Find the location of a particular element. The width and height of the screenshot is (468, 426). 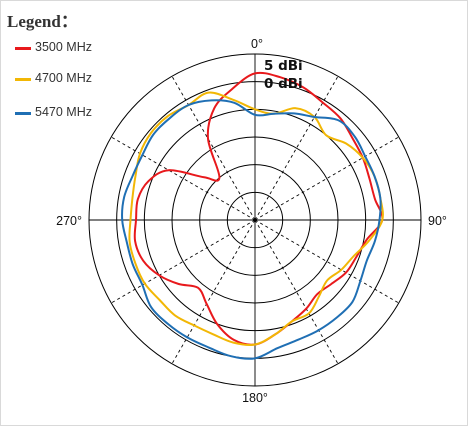

angle-label-90: 90° is located at coordinates (437, 221).